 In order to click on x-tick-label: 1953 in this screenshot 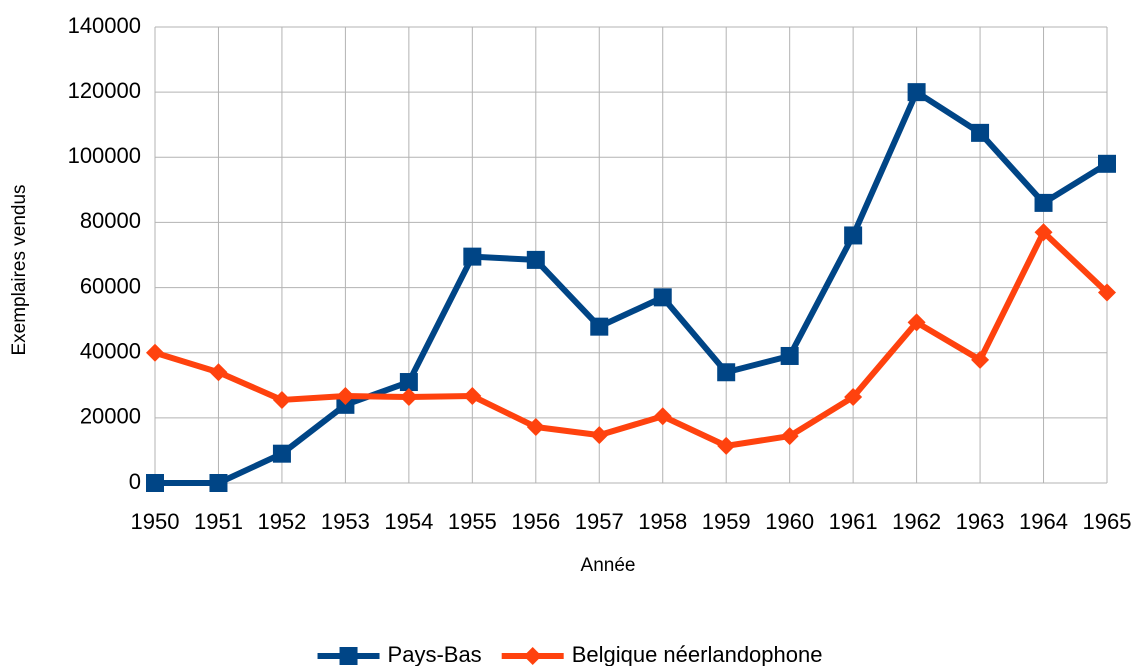, I will do `click(345, 521)`.